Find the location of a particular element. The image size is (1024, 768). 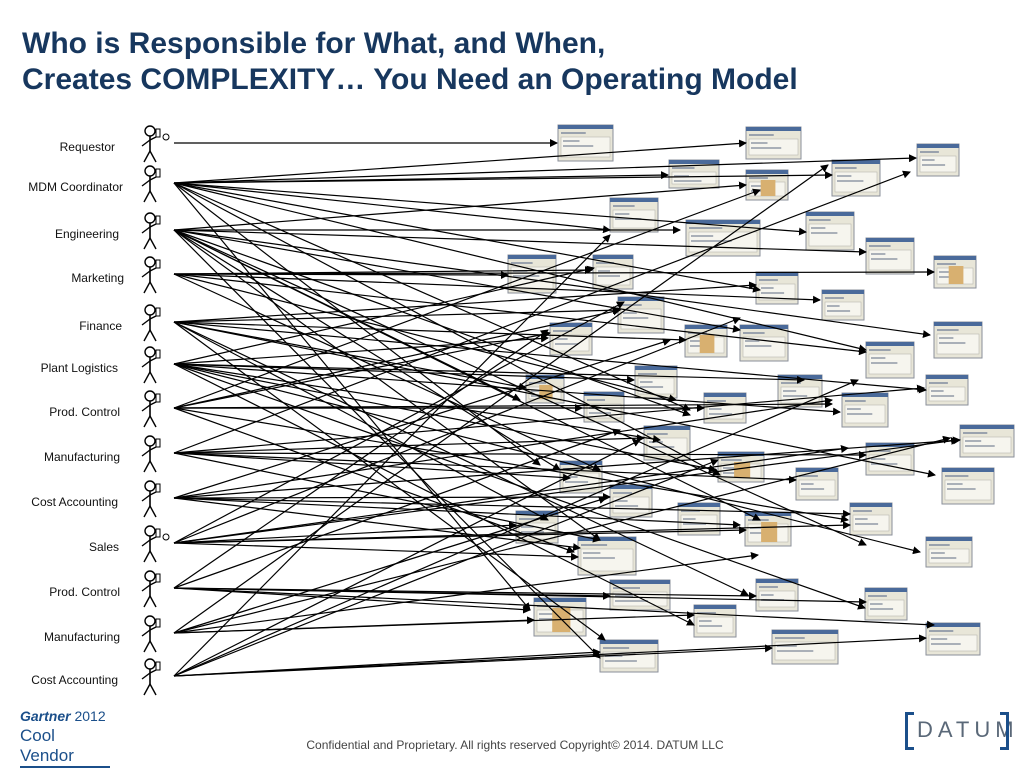

gartner-cool-vendor-label: Cool Vendor is located at coordinates (65, 747).